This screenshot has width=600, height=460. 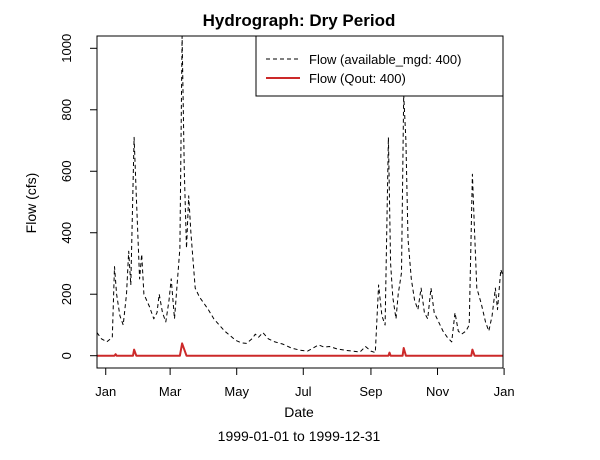 I want to click on y-tick-label: 400, so click(x=66, y=233).